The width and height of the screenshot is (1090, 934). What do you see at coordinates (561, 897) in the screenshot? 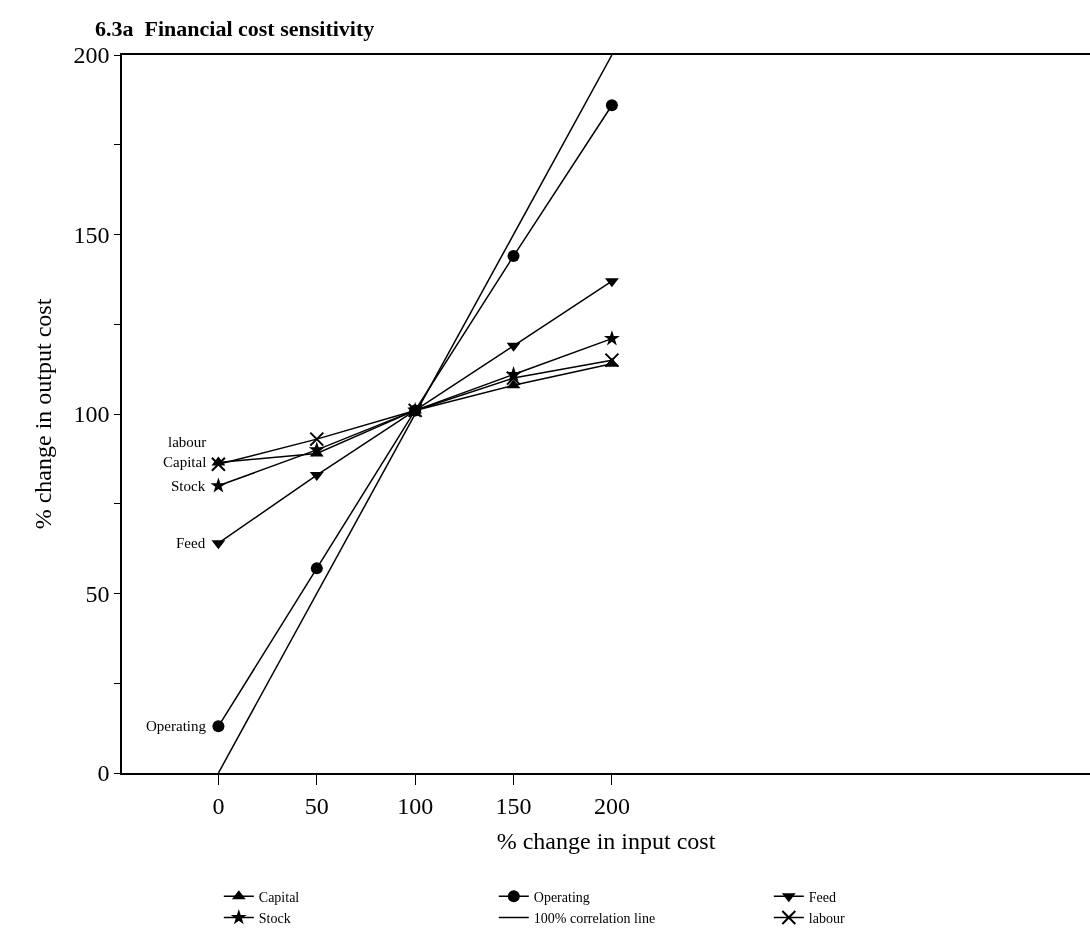
I see `legend-label: Operating` at bounding box center [561, 897].